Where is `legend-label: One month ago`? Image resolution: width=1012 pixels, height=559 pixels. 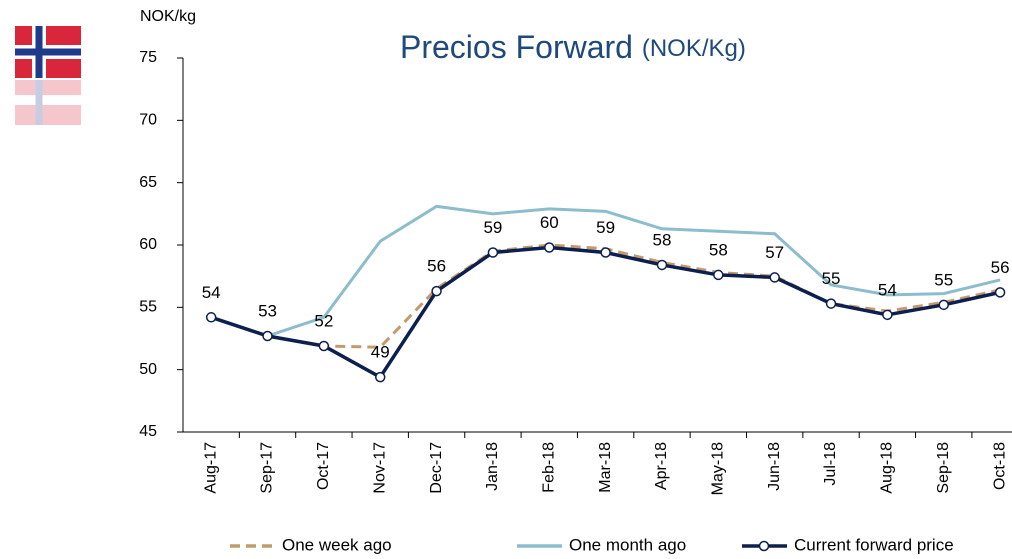 legend-label: One month ago is located at coordinates (627, 544).